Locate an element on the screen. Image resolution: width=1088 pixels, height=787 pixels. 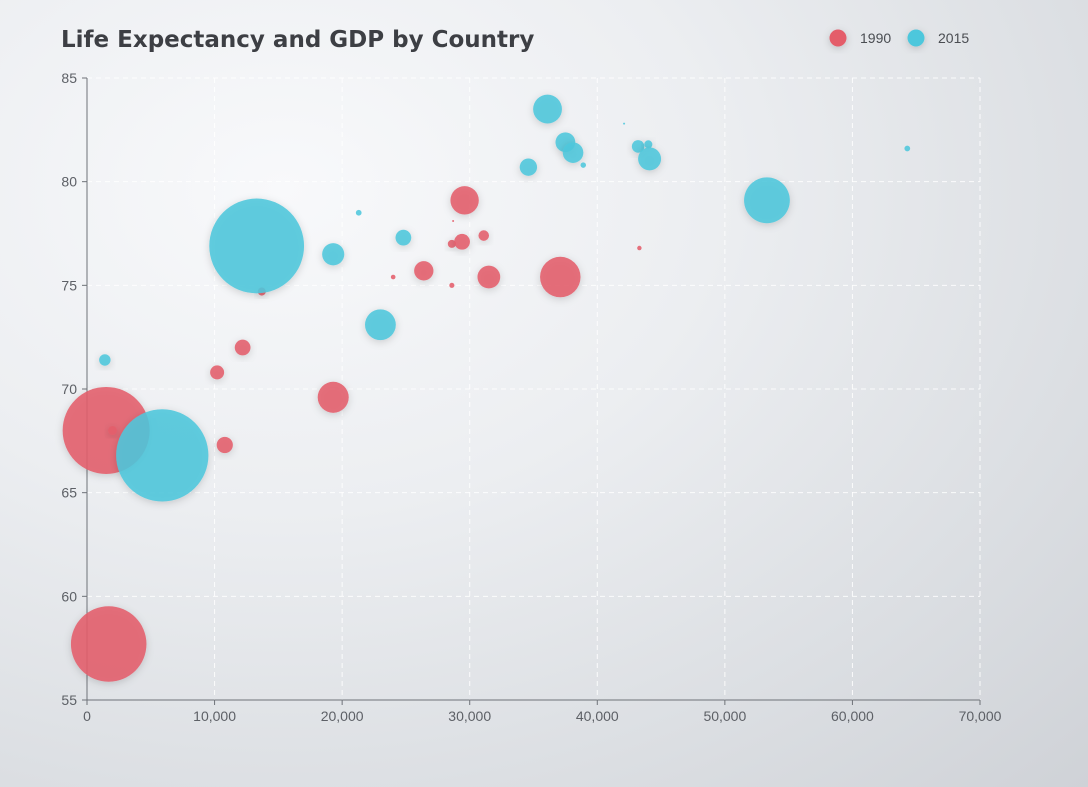
legend-marker-1990 is located at coordinates (838, 38).